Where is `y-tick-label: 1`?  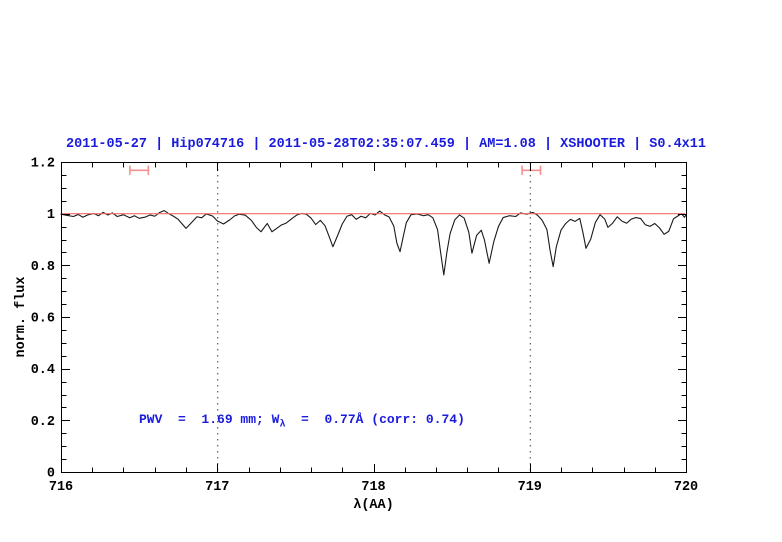 y-tick-label: 1 is located at coordinates (51, 215).